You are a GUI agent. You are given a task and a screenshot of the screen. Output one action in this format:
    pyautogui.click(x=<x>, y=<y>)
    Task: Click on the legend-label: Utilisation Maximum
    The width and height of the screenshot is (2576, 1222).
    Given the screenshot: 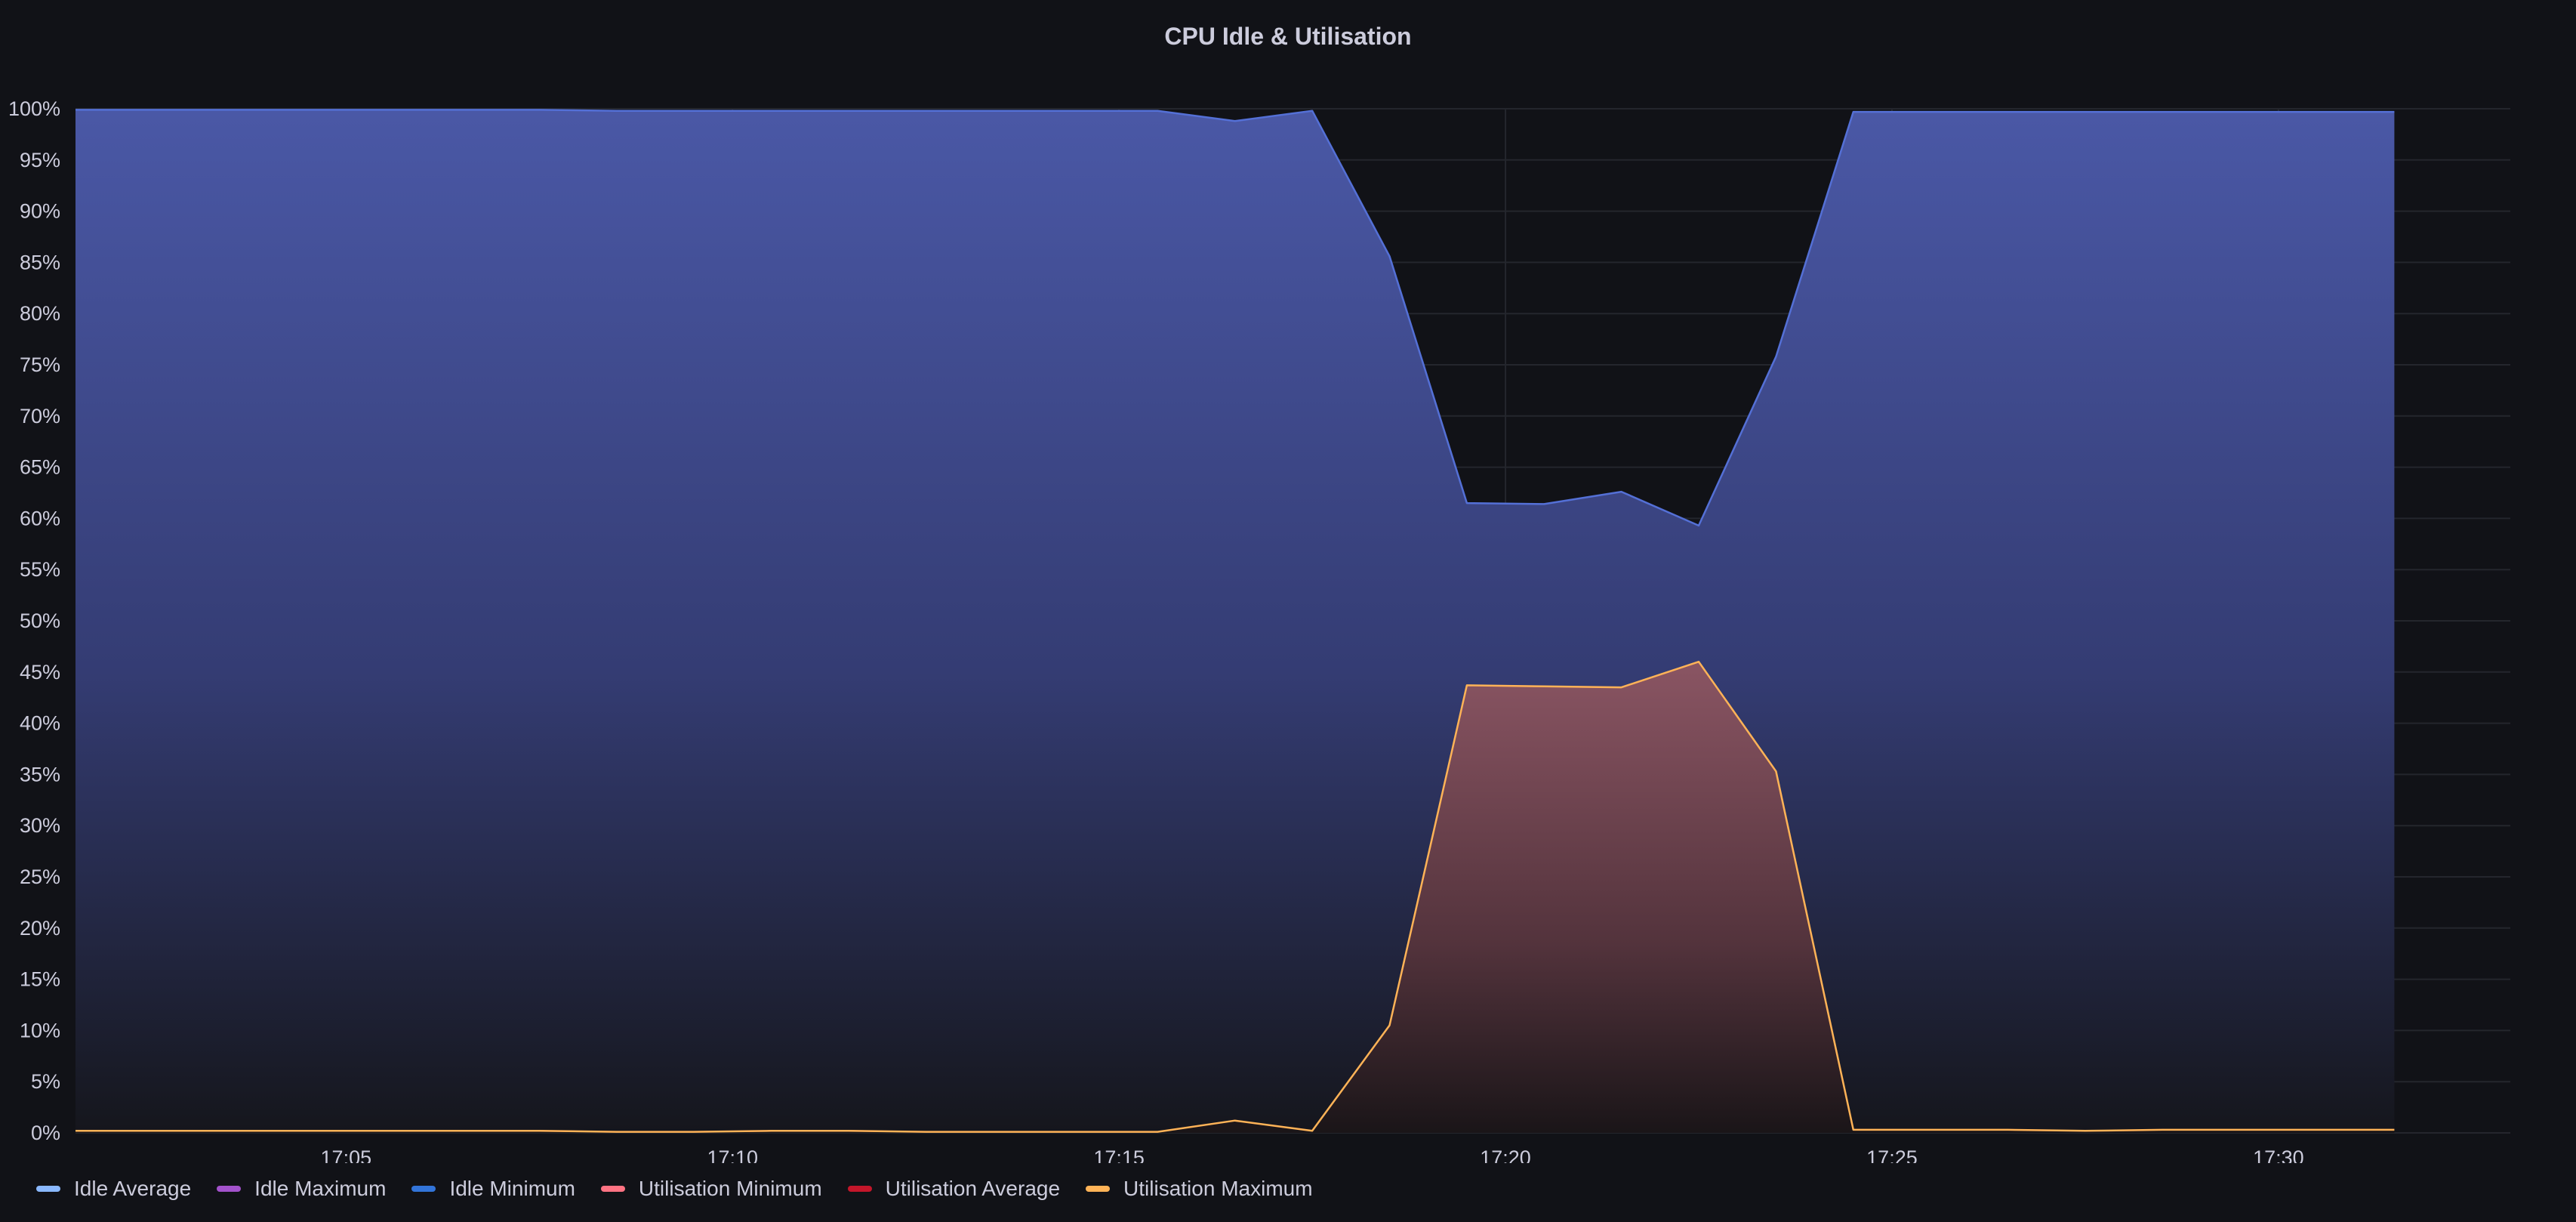 What is the action you would take?
    pyautogui.click(x=1218, y=1188)
    